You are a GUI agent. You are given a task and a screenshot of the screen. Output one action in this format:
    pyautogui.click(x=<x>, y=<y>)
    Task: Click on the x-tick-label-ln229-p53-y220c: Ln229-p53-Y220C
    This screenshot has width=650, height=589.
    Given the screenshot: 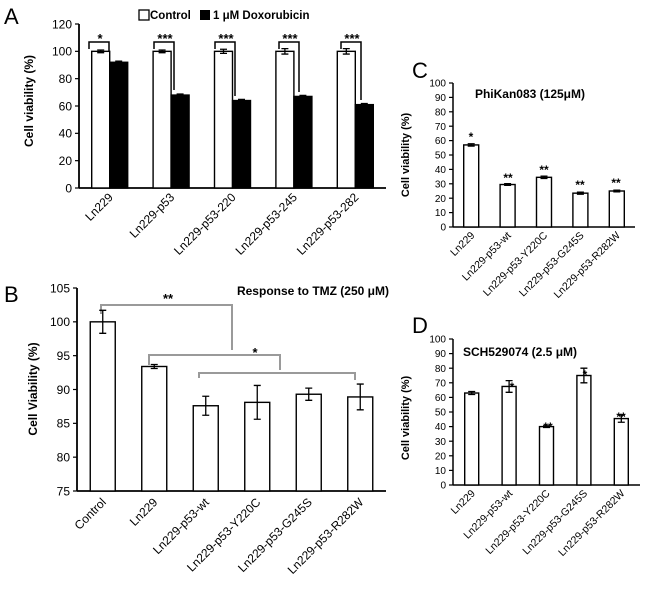 What is the action you would take?
    pyautogui.click(x=515, y=263)
    